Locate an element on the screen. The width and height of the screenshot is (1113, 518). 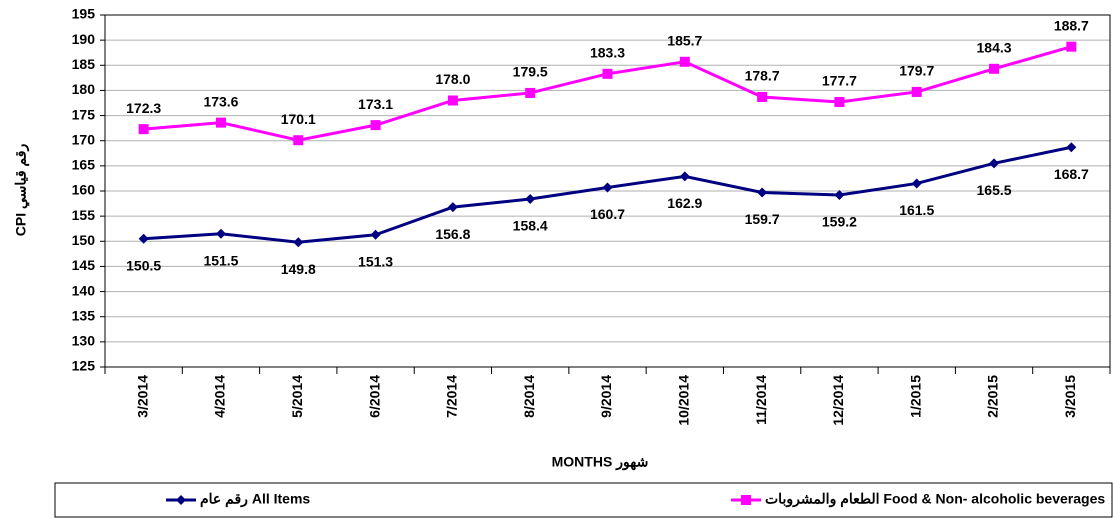
x-tick-label: 2/2015 is located at coordinates (993, 396).